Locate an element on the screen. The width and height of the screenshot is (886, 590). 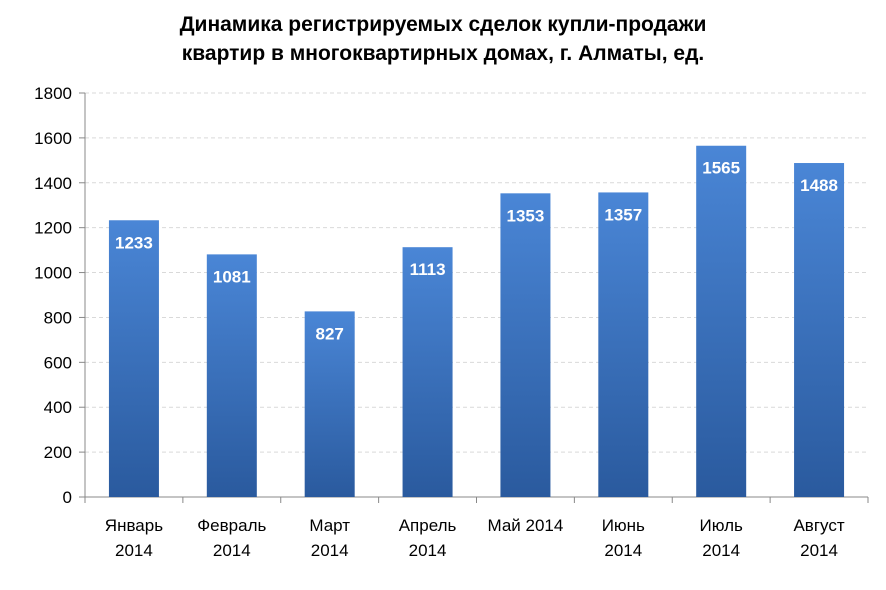
y-tick-label: 400 is located at coordinates (58, 407).